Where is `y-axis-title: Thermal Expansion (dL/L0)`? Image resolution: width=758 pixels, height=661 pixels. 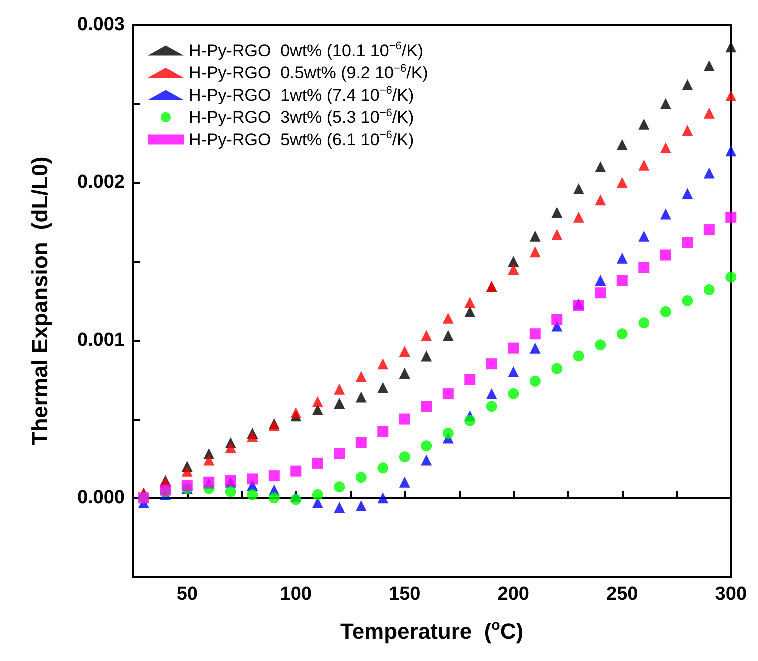
y-axis-title: Thermal Expansion (dL/L0) is located at coordinates (40, 301).